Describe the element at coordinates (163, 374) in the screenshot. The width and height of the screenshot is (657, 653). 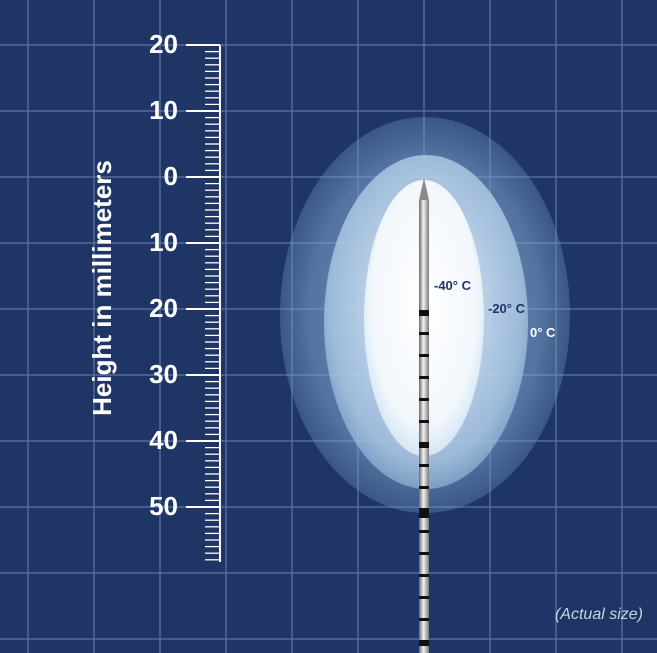
I see `ruler-tick-label: 30` at that location.